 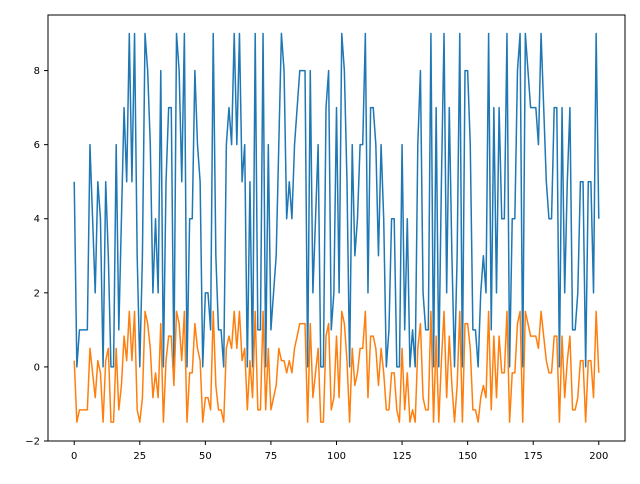 What do you see at coordinates (37, 71) in the screenshot?
I see `y-tick-label: 8` at bounding box center [37, 71].